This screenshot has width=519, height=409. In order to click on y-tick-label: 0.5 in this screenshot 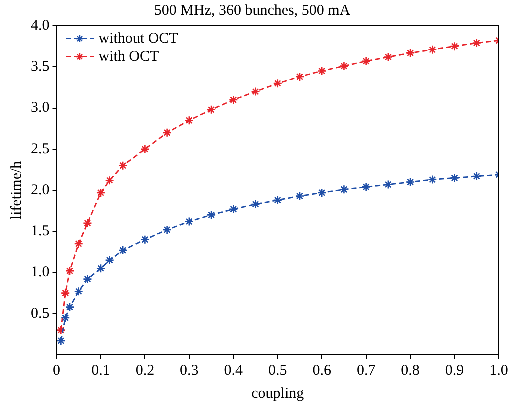, I will do `click(40, 314)`.